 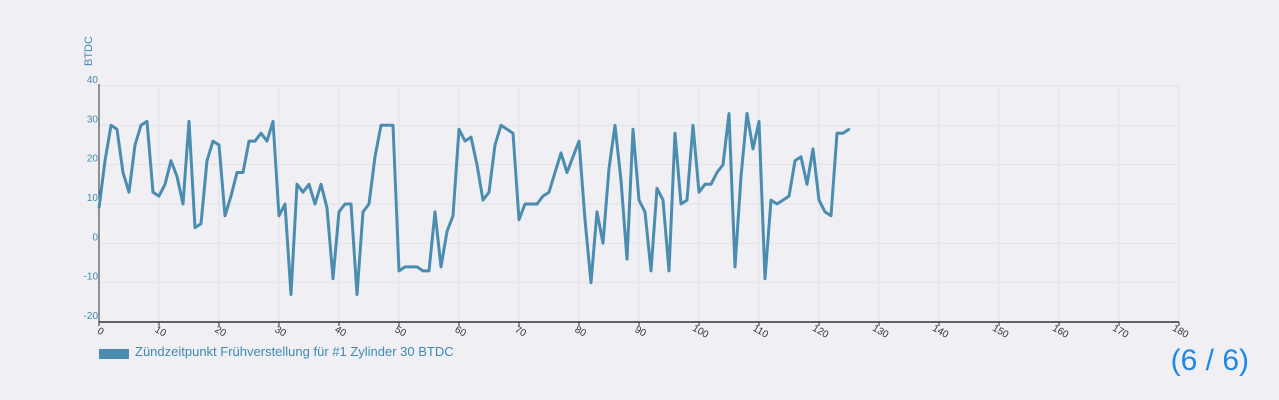 I want to click on x-tick-label: 100, so click(x=700, y=332).